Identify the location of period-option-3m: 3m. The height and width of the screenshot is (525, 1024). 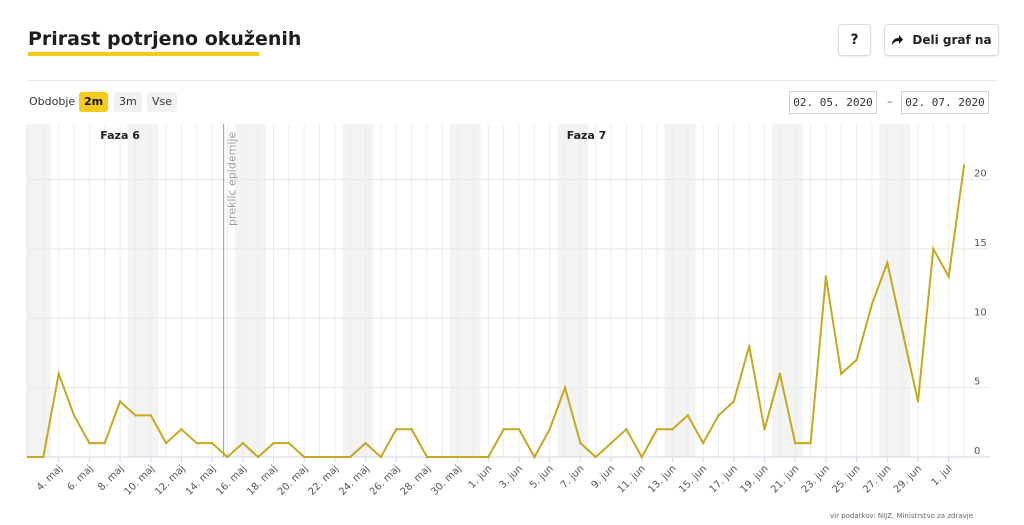
(128, 102).